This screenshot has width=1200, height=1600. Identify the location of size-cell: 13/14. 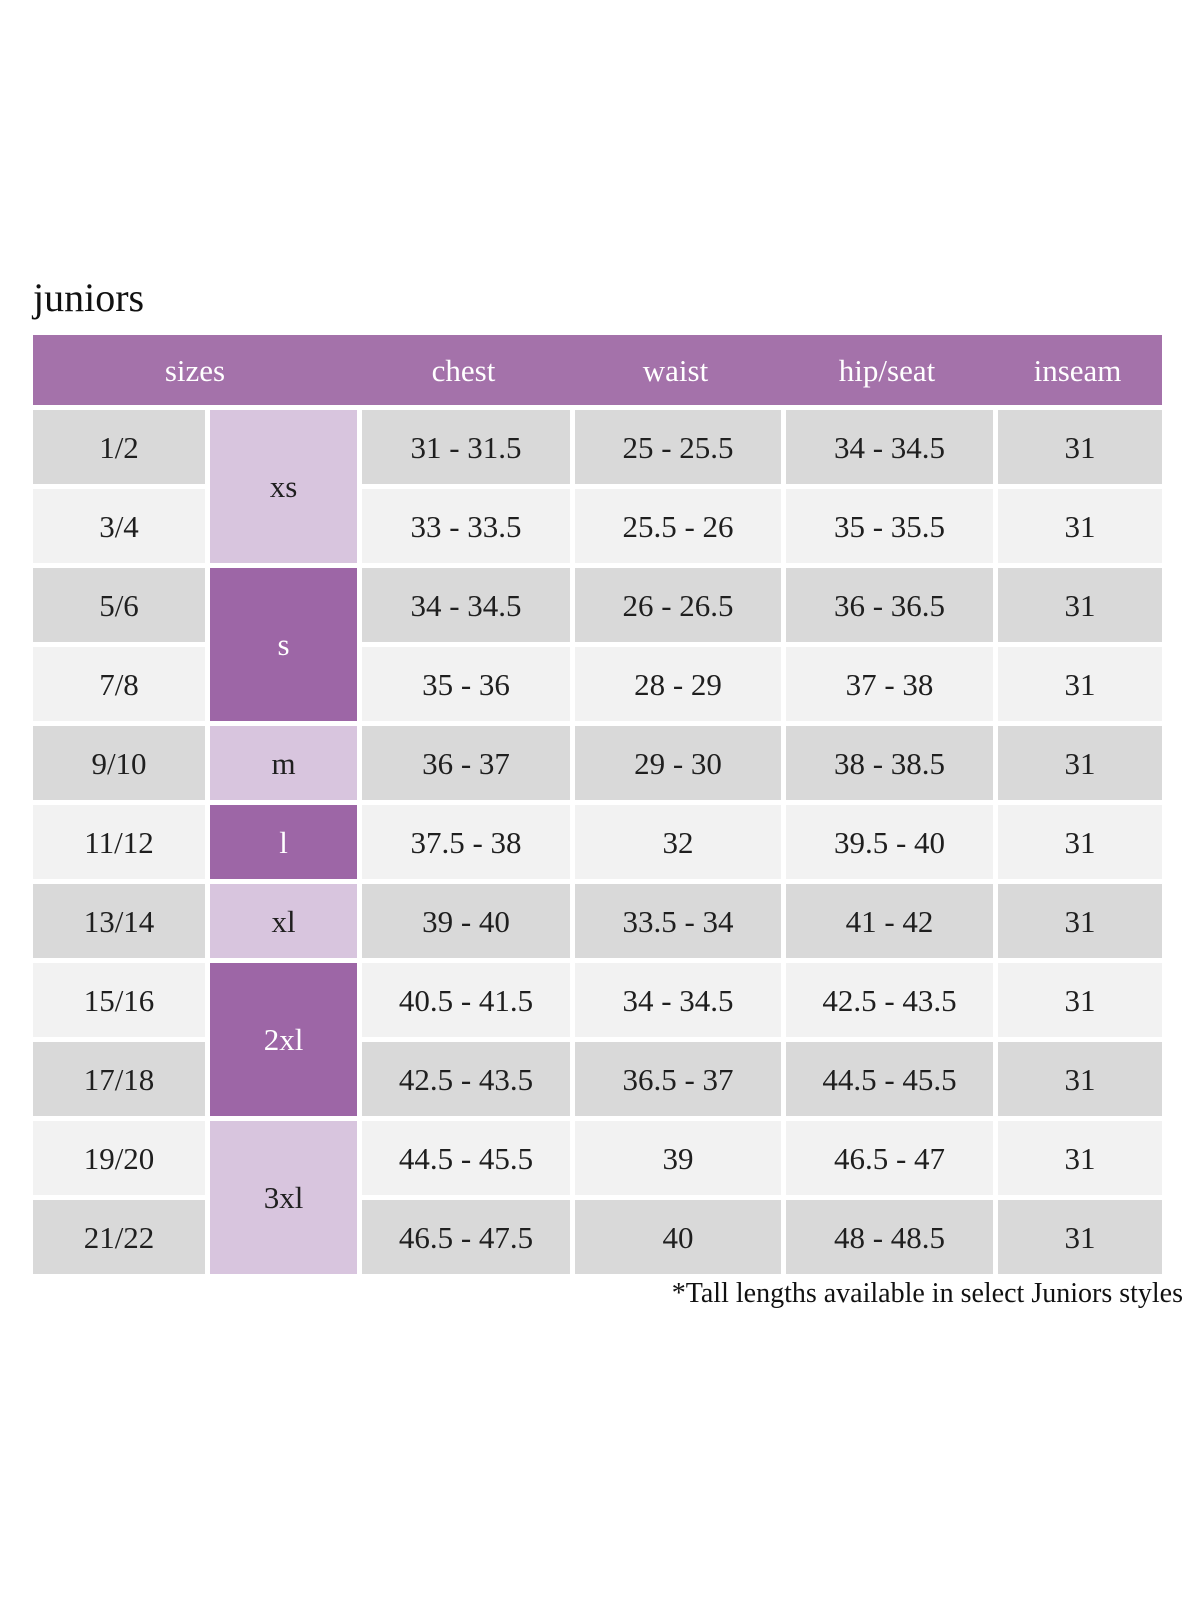
(119, 921).